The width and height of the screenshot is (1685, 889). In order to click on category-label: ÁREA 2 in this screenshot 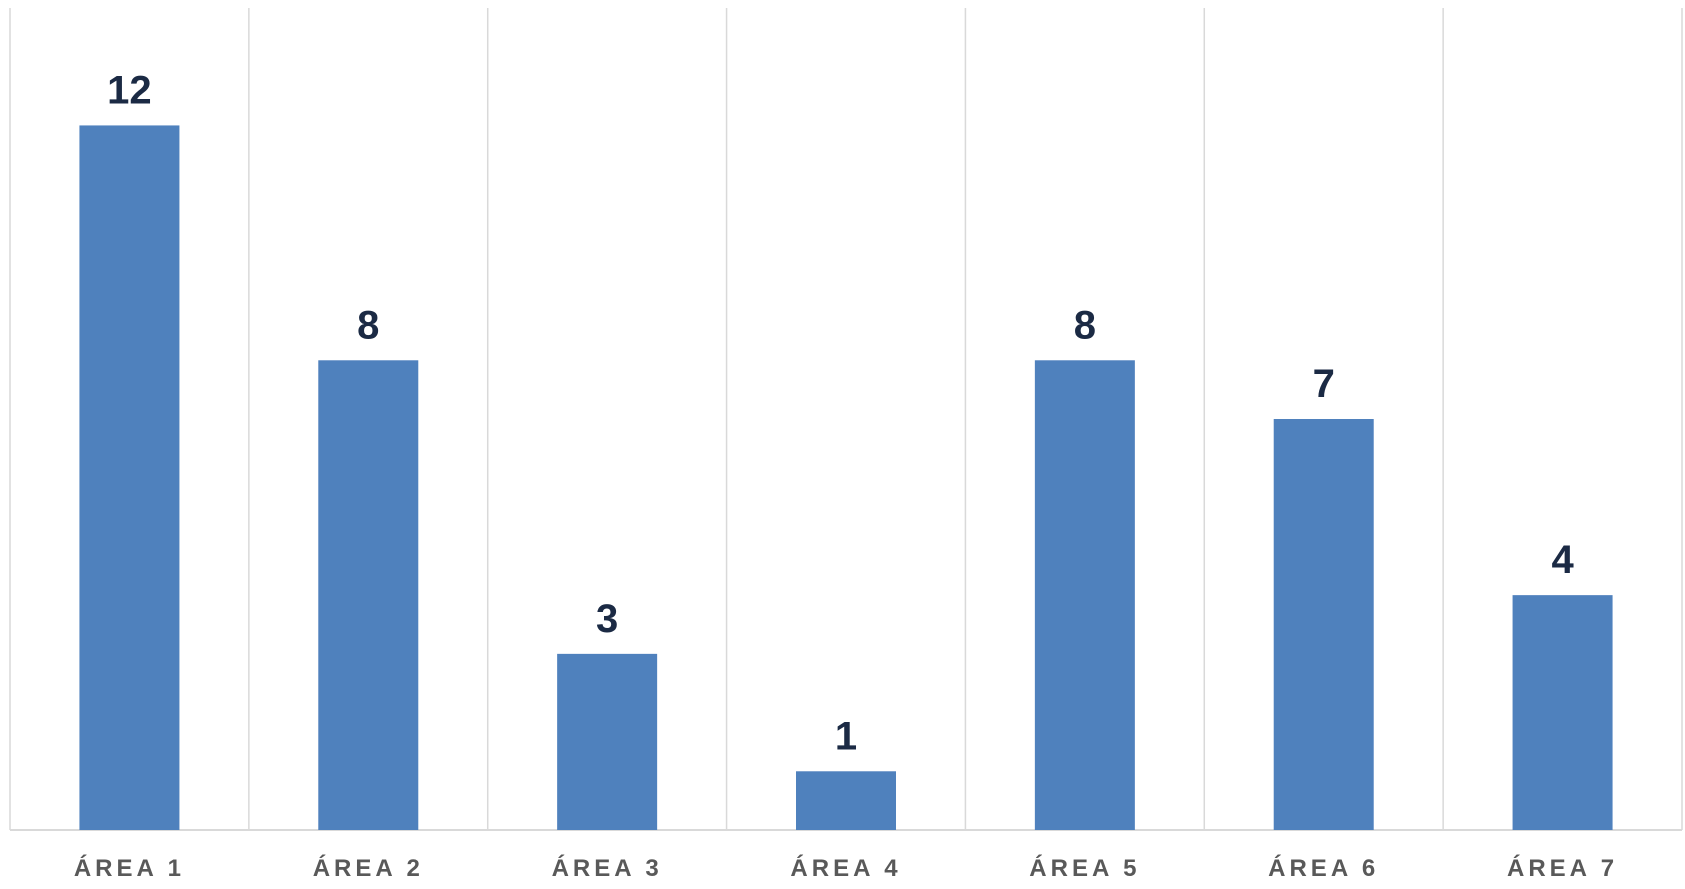, I will do `click(368, 868)`.